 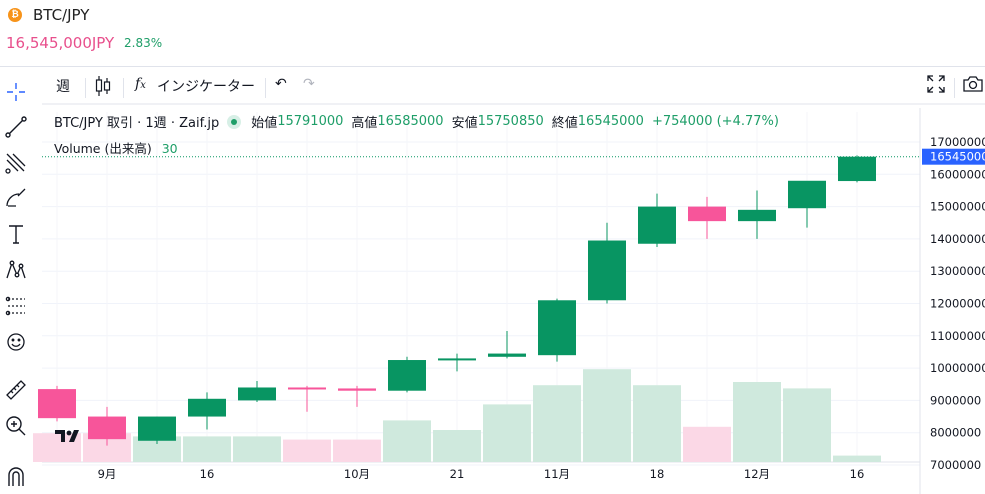 I want to click on volume-legend: Volume (出来高) 30, so click(x=116, y=147).